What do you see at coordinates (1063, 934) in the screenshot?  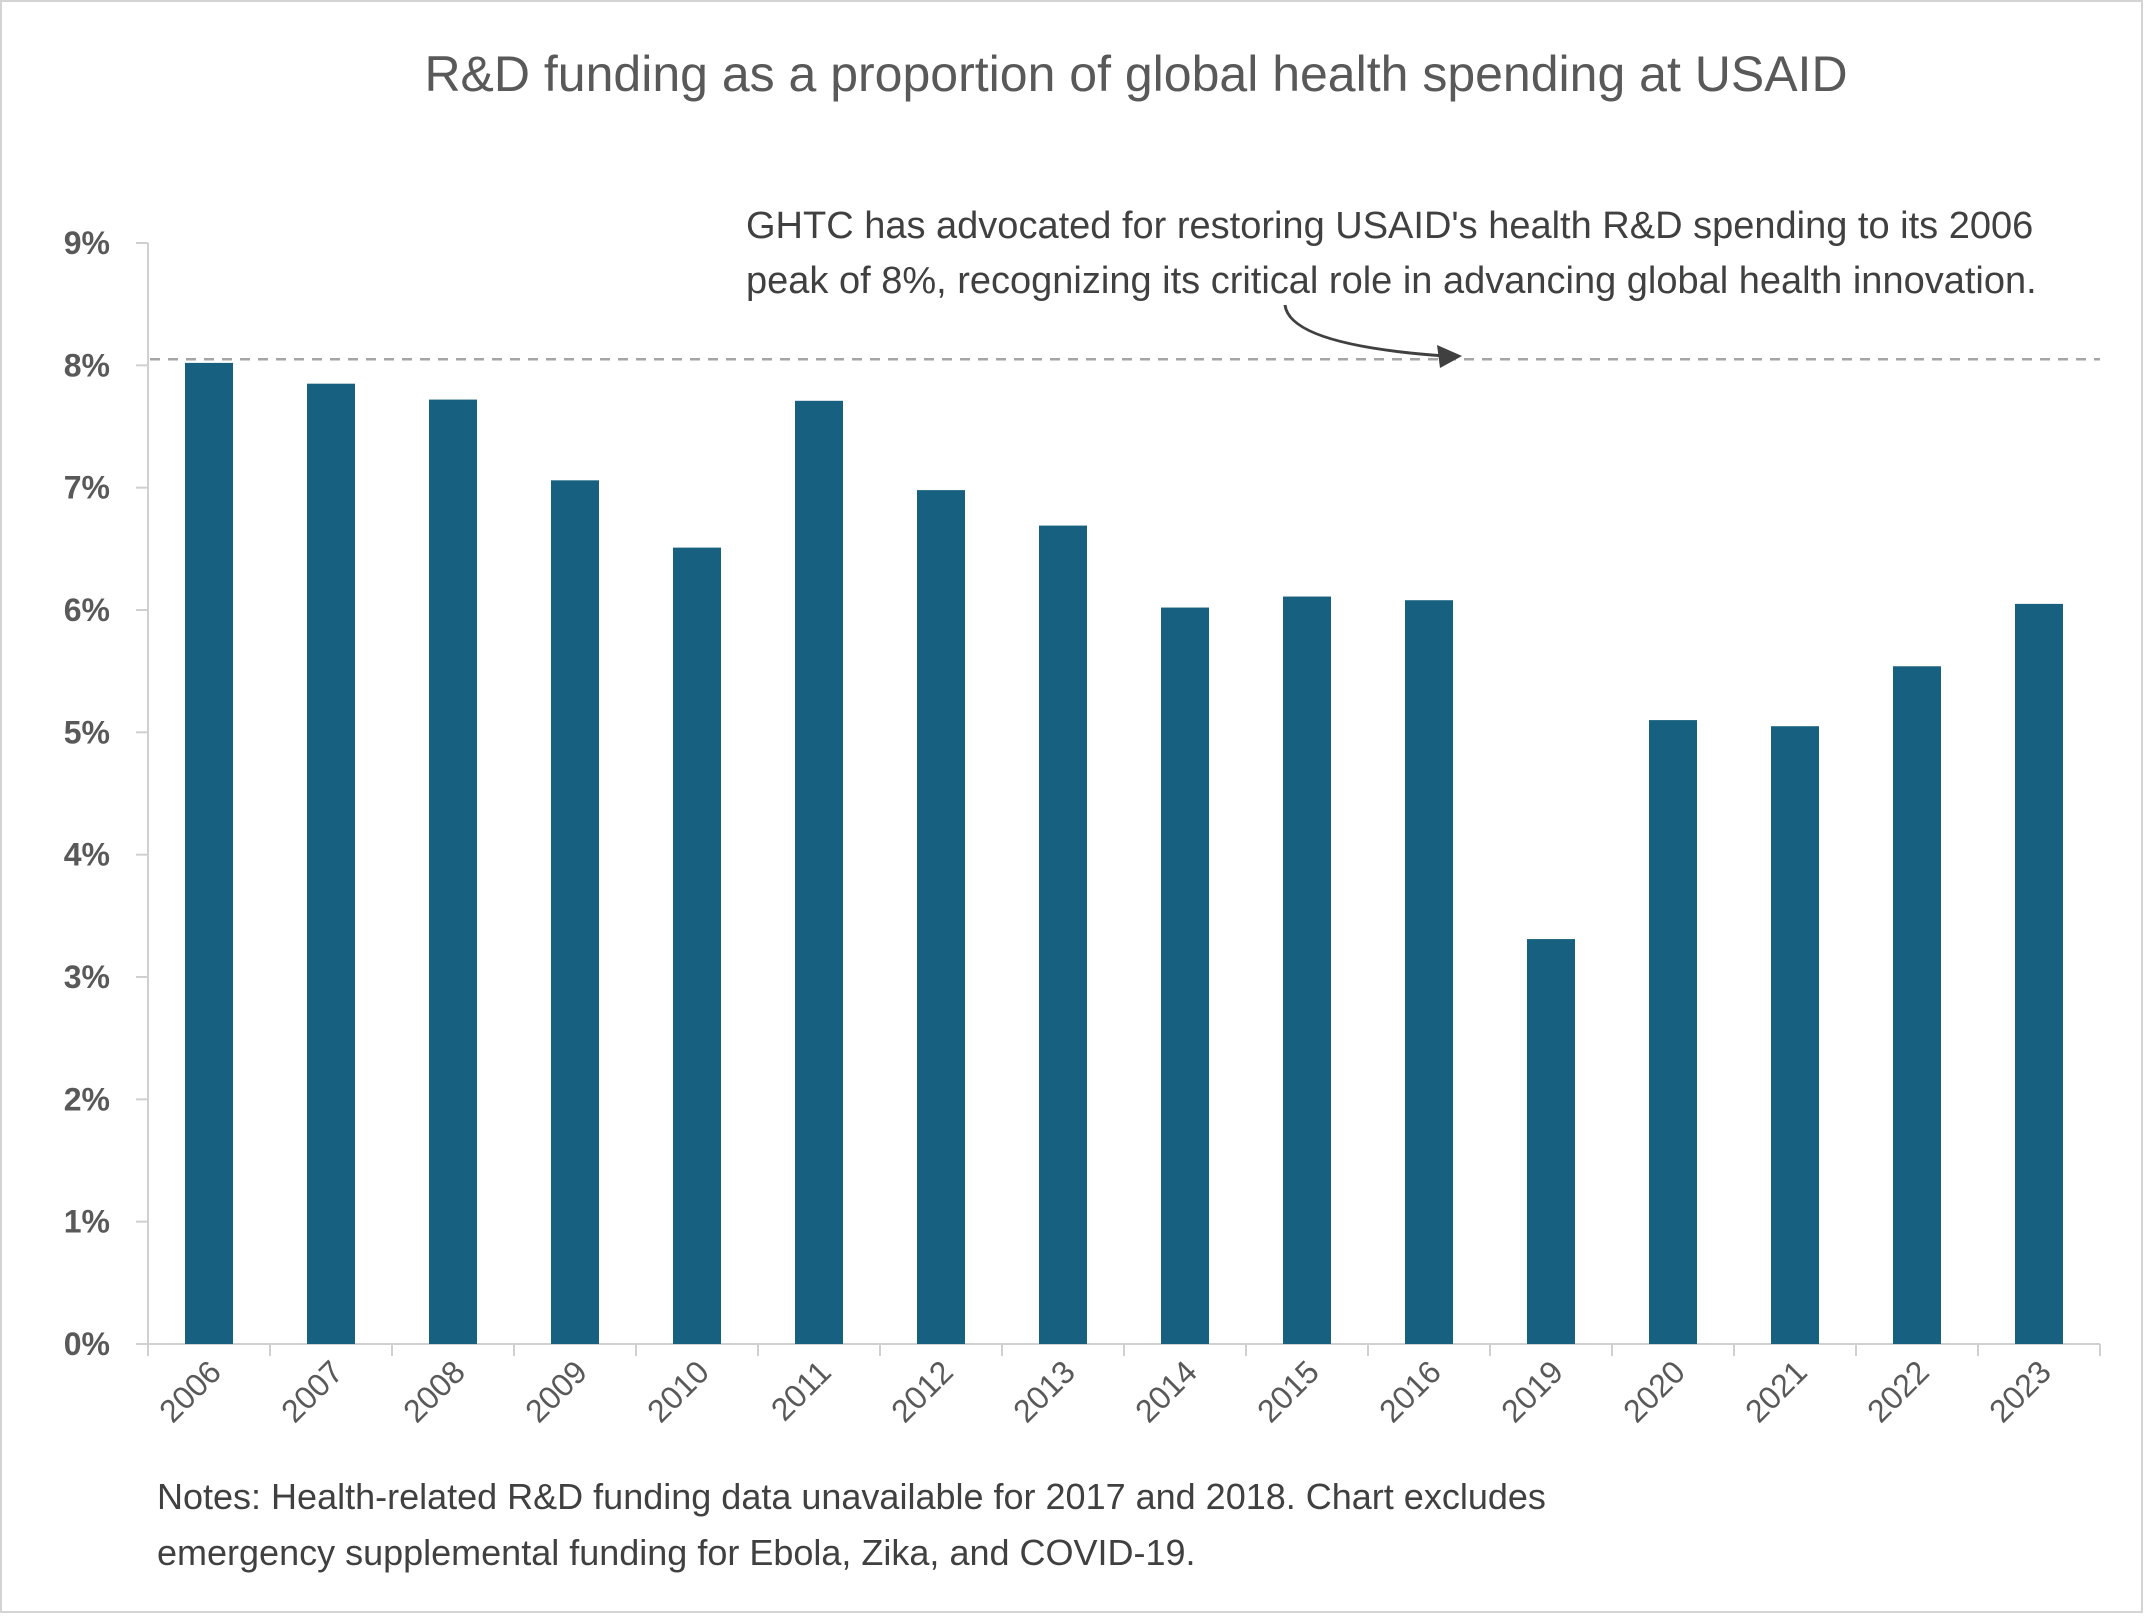 I see `bar-2013` at bounding box center [1063, 934].